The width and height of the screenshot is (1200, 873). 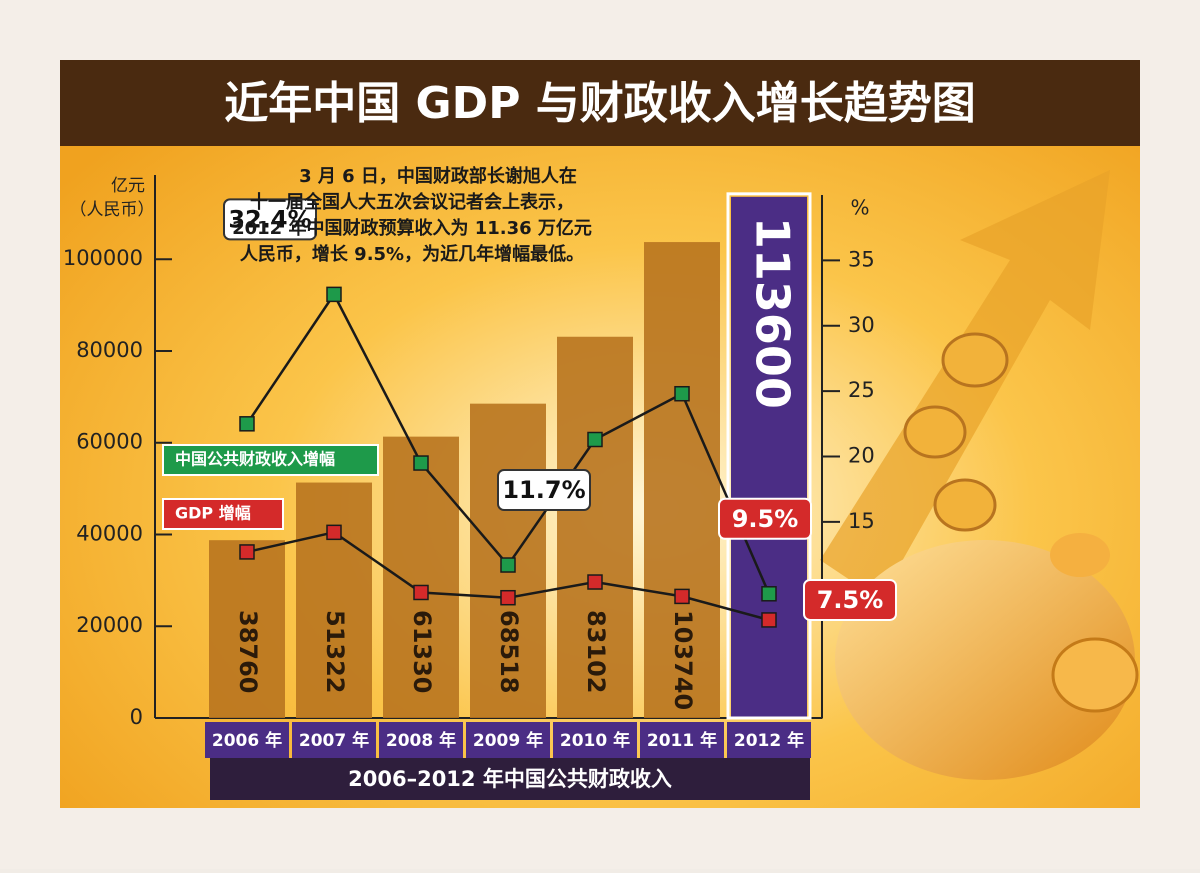 I want to click on x-axis-title: 2006–2012 年中国公共财政收入, so click(x=510, y=779).